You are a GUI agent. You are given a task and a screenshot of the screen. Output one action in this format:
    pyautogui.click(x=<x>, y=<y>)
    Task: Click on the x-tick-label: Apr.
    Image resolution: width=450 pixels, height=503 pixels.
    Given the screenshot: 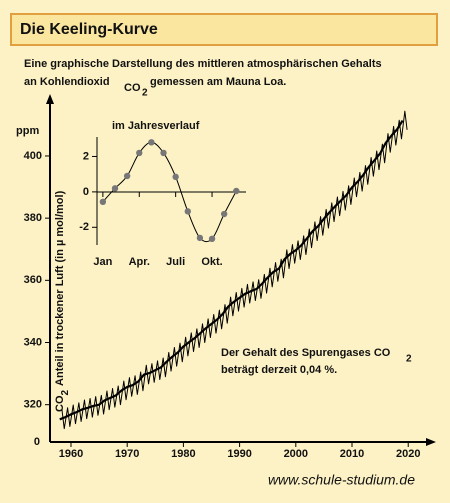 What is the action you would take?
    pyautogui.click(x=139, y=262)
    